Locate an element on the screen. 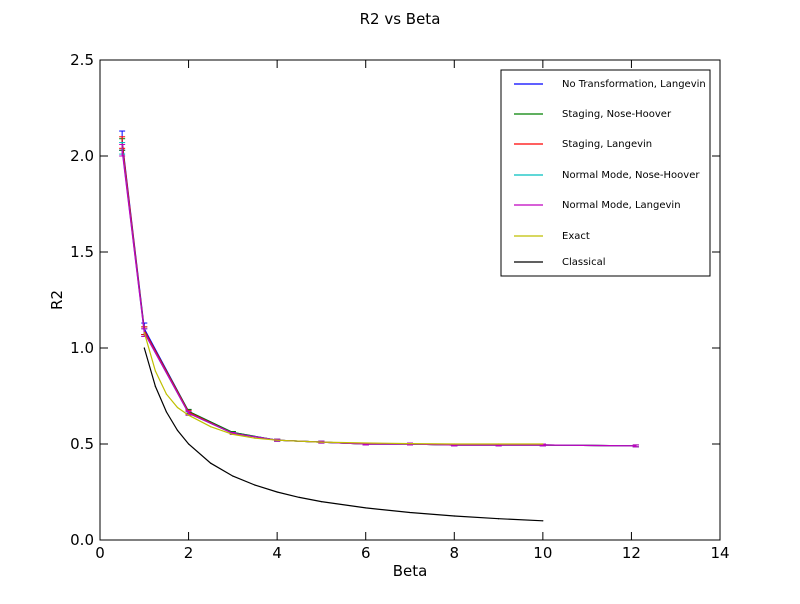  legend-label: Exact is located at coordinates (576, 236).